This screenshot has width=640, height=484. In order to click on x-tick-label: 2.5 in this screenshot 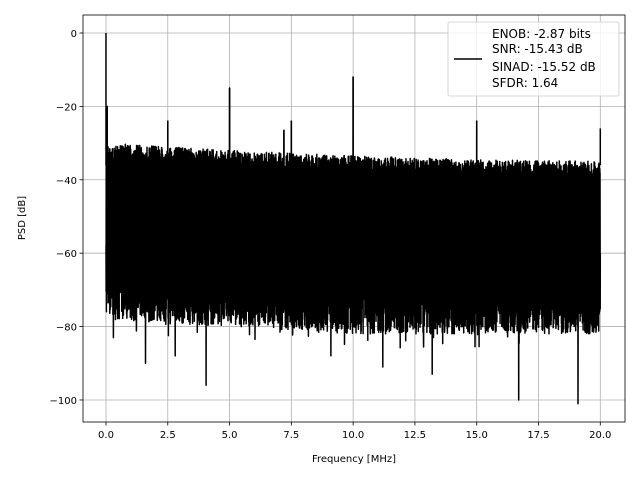, I will do `click(168, 435)`.